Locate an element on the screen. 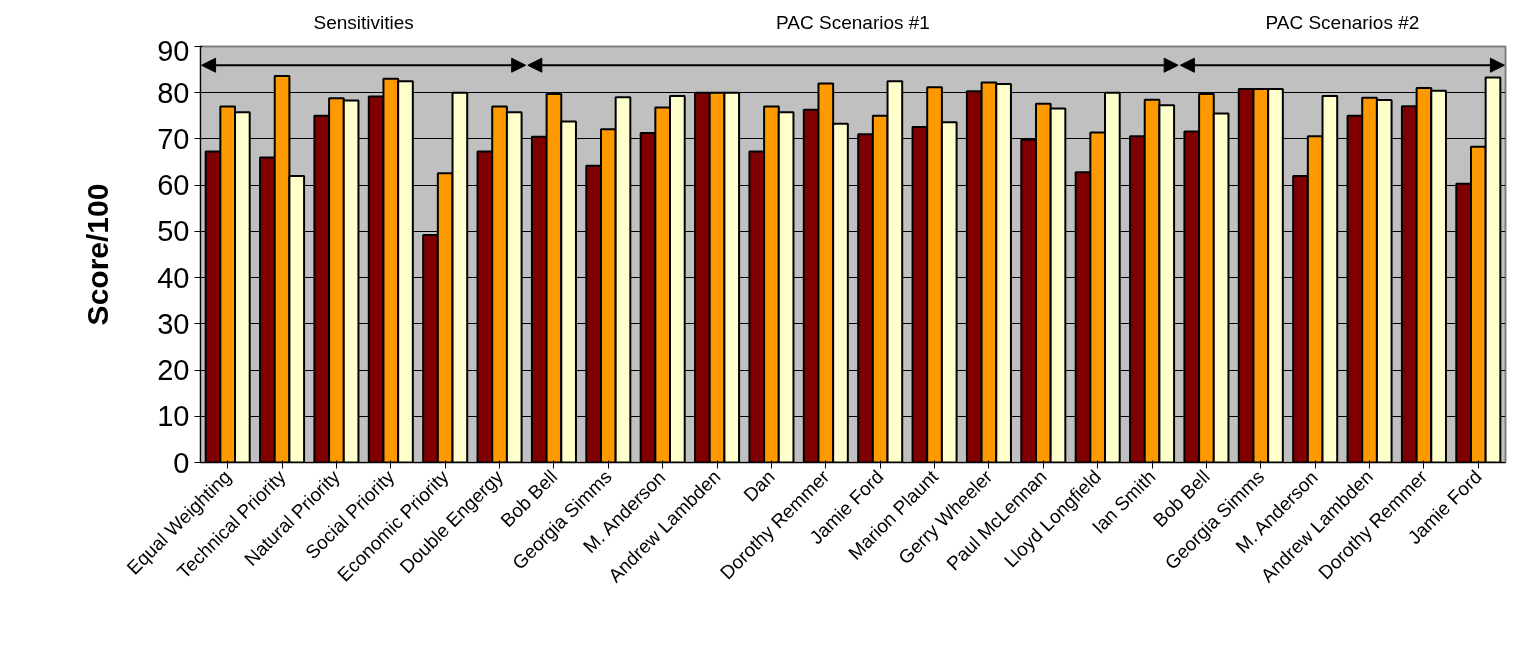 The height and width of the screenshot is (657, 1522). y-tick-label: 10 is located at coordinates (173, 416).